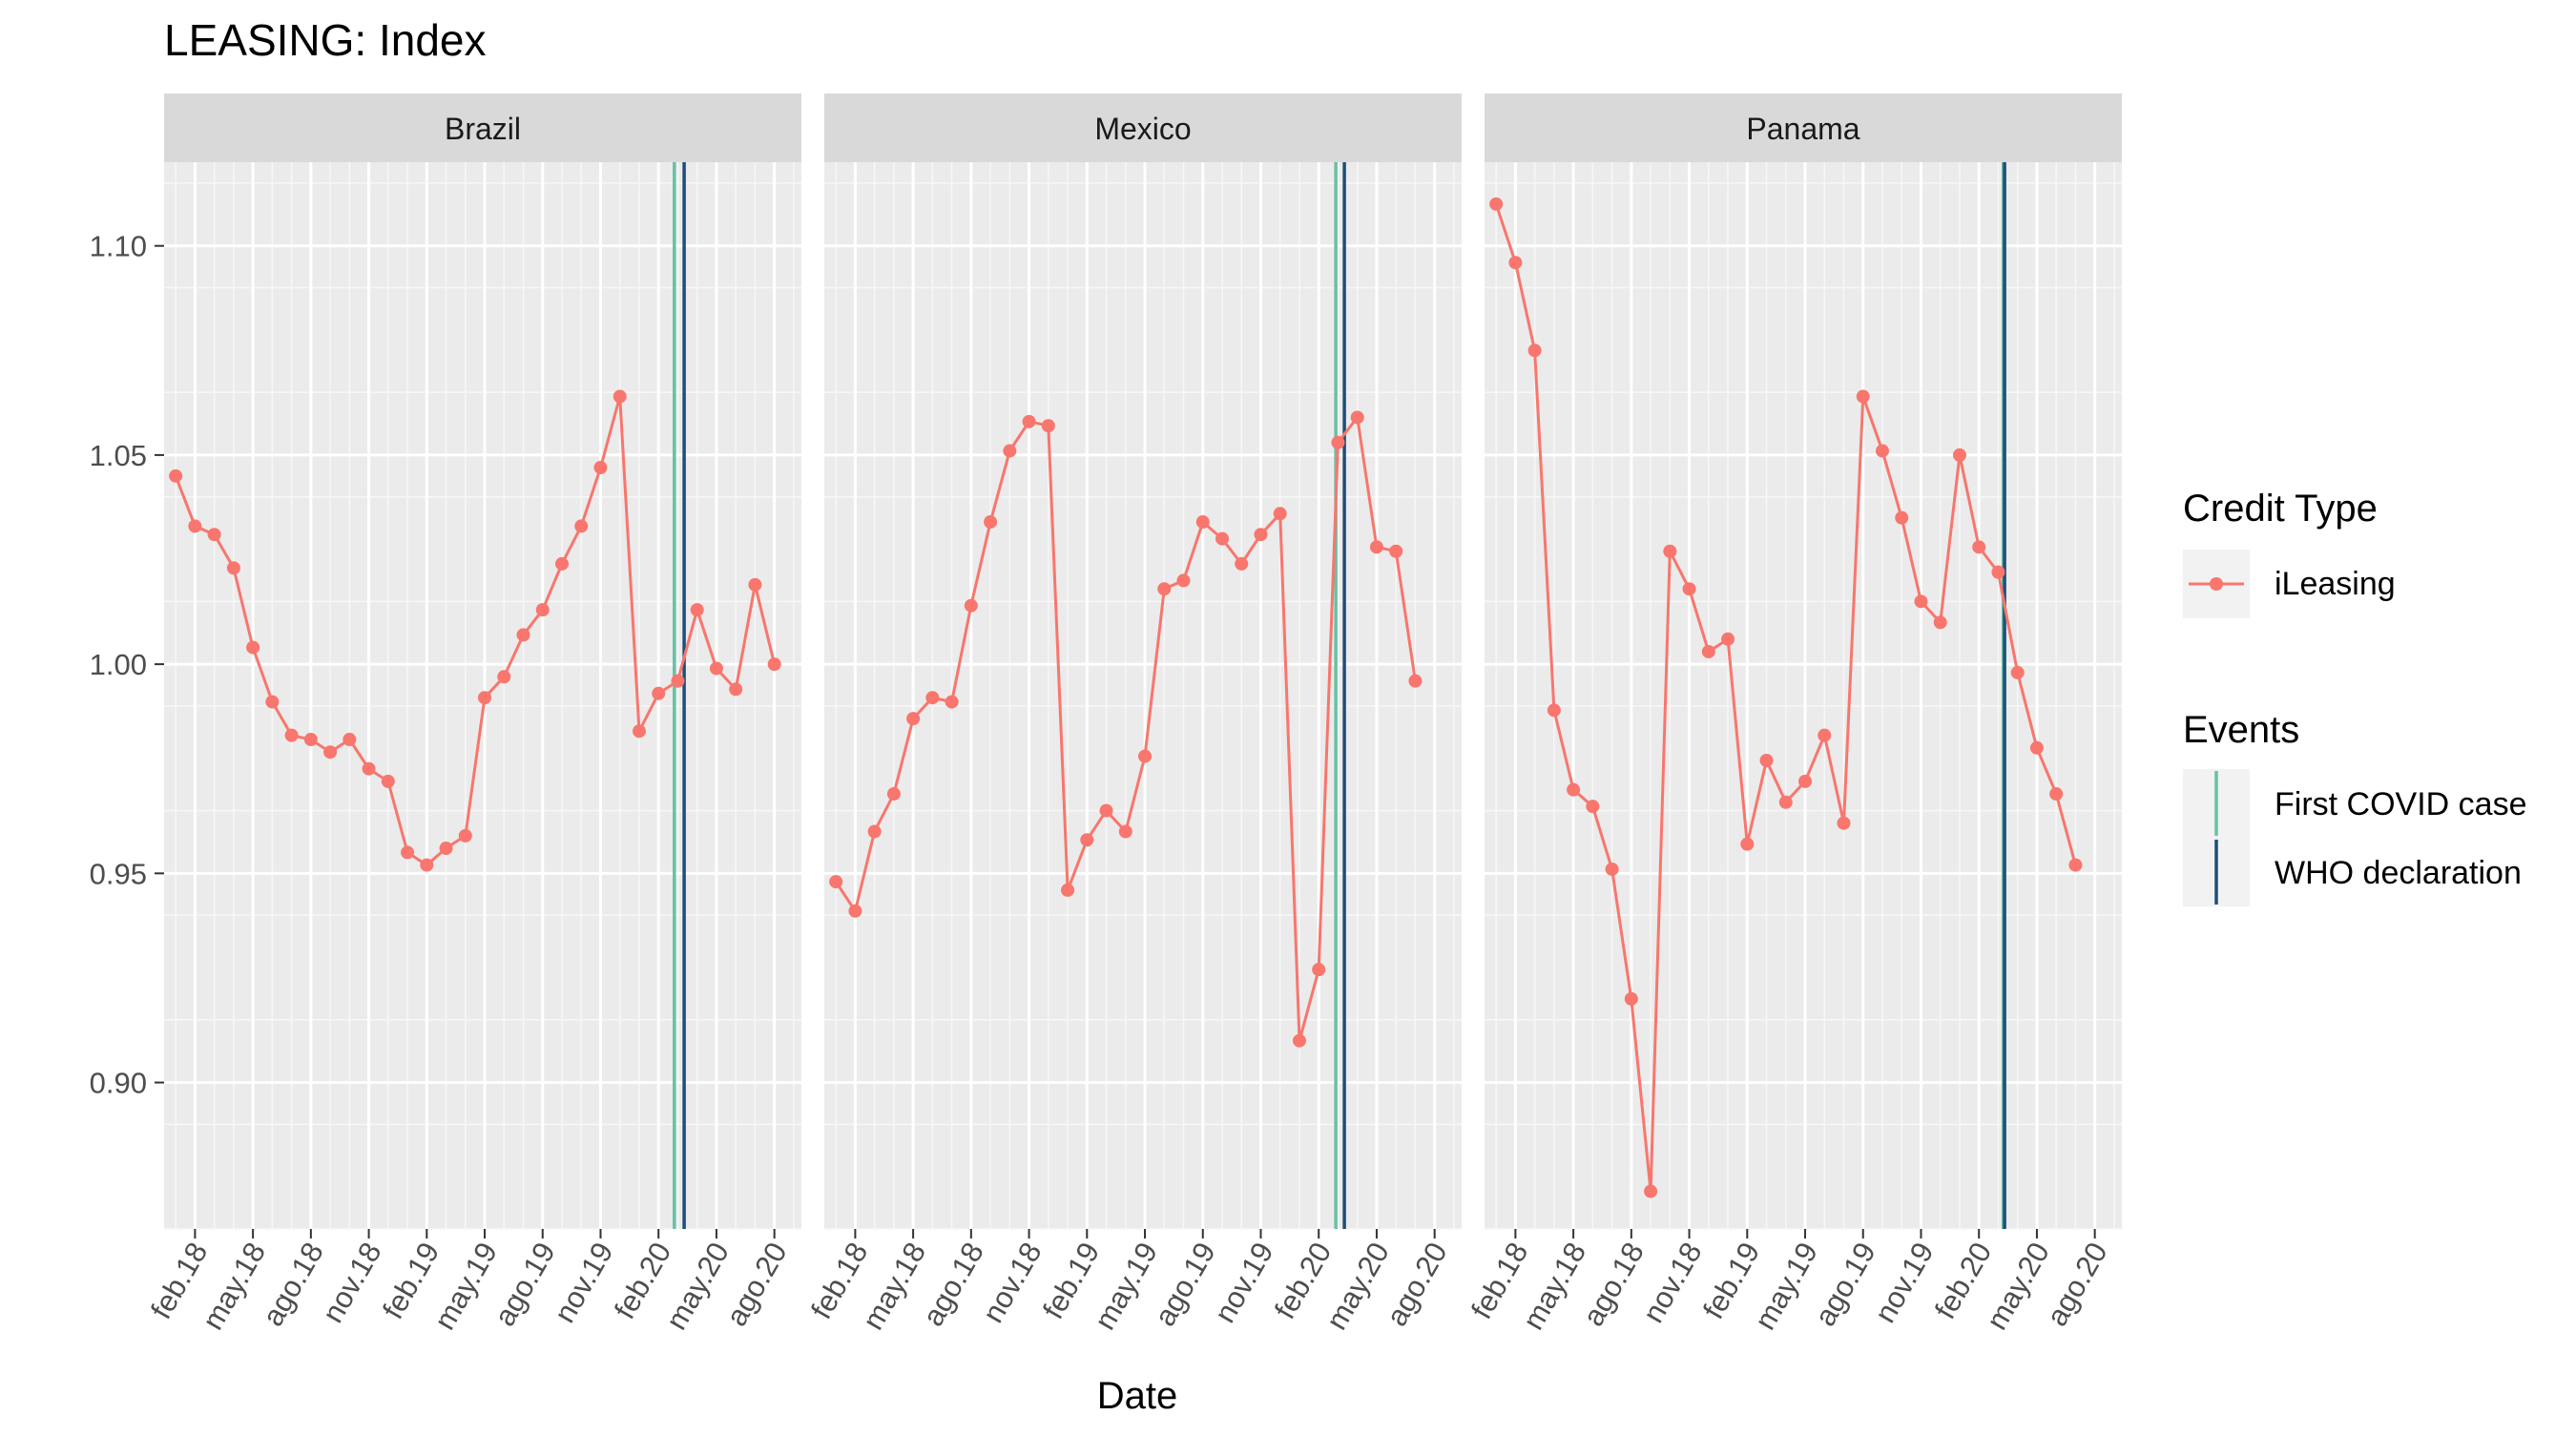 The height and width of the screenshot is (1436, 2576). Describe the element at coordinates (2216, 584) in the screenshot. I see `legend-key-point` at that location.